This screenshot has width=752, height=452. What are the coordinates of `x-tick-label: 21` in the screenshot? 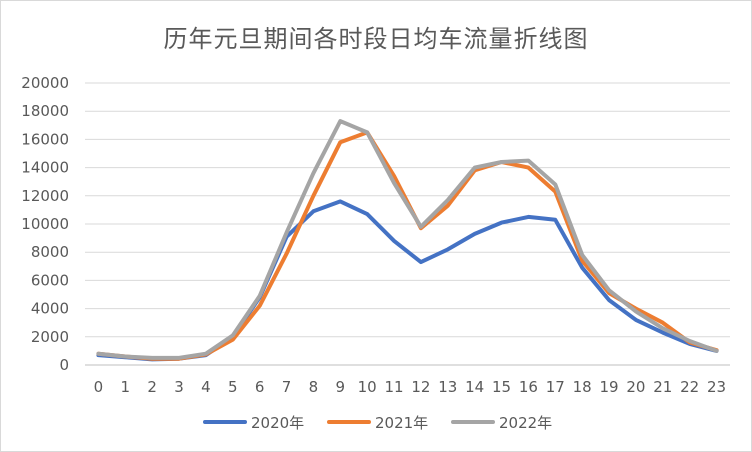 It's located at (662, 387).